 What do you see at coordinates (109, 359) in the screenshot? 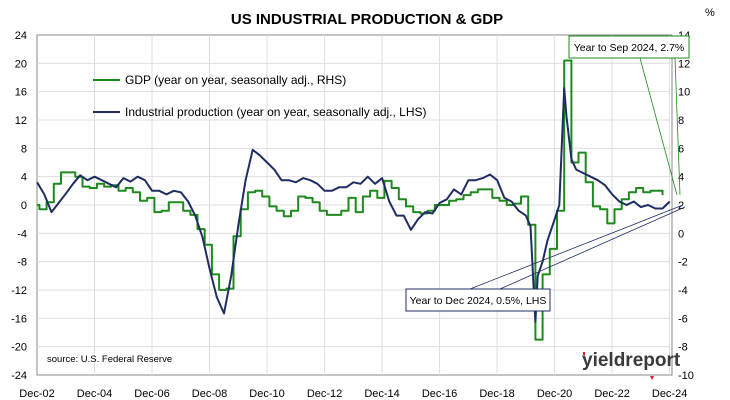
I see `source-note: source: U.S. Federal Reserve` at bounding box center [109, 359].